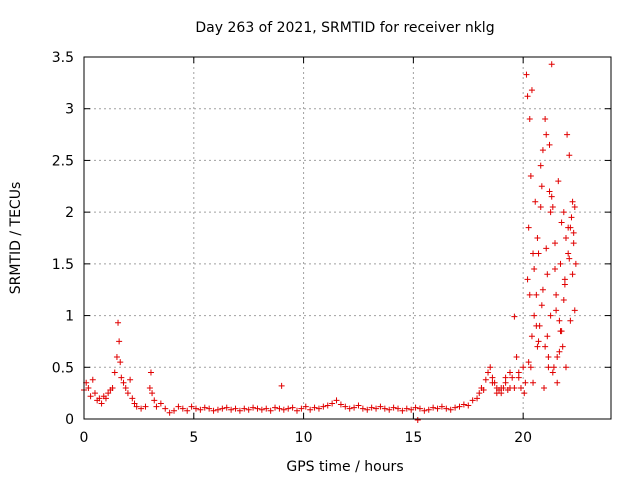  Describe the element at coordinates (304, 438) in the screenshot. I see `x-tick-label: 10` at that location.